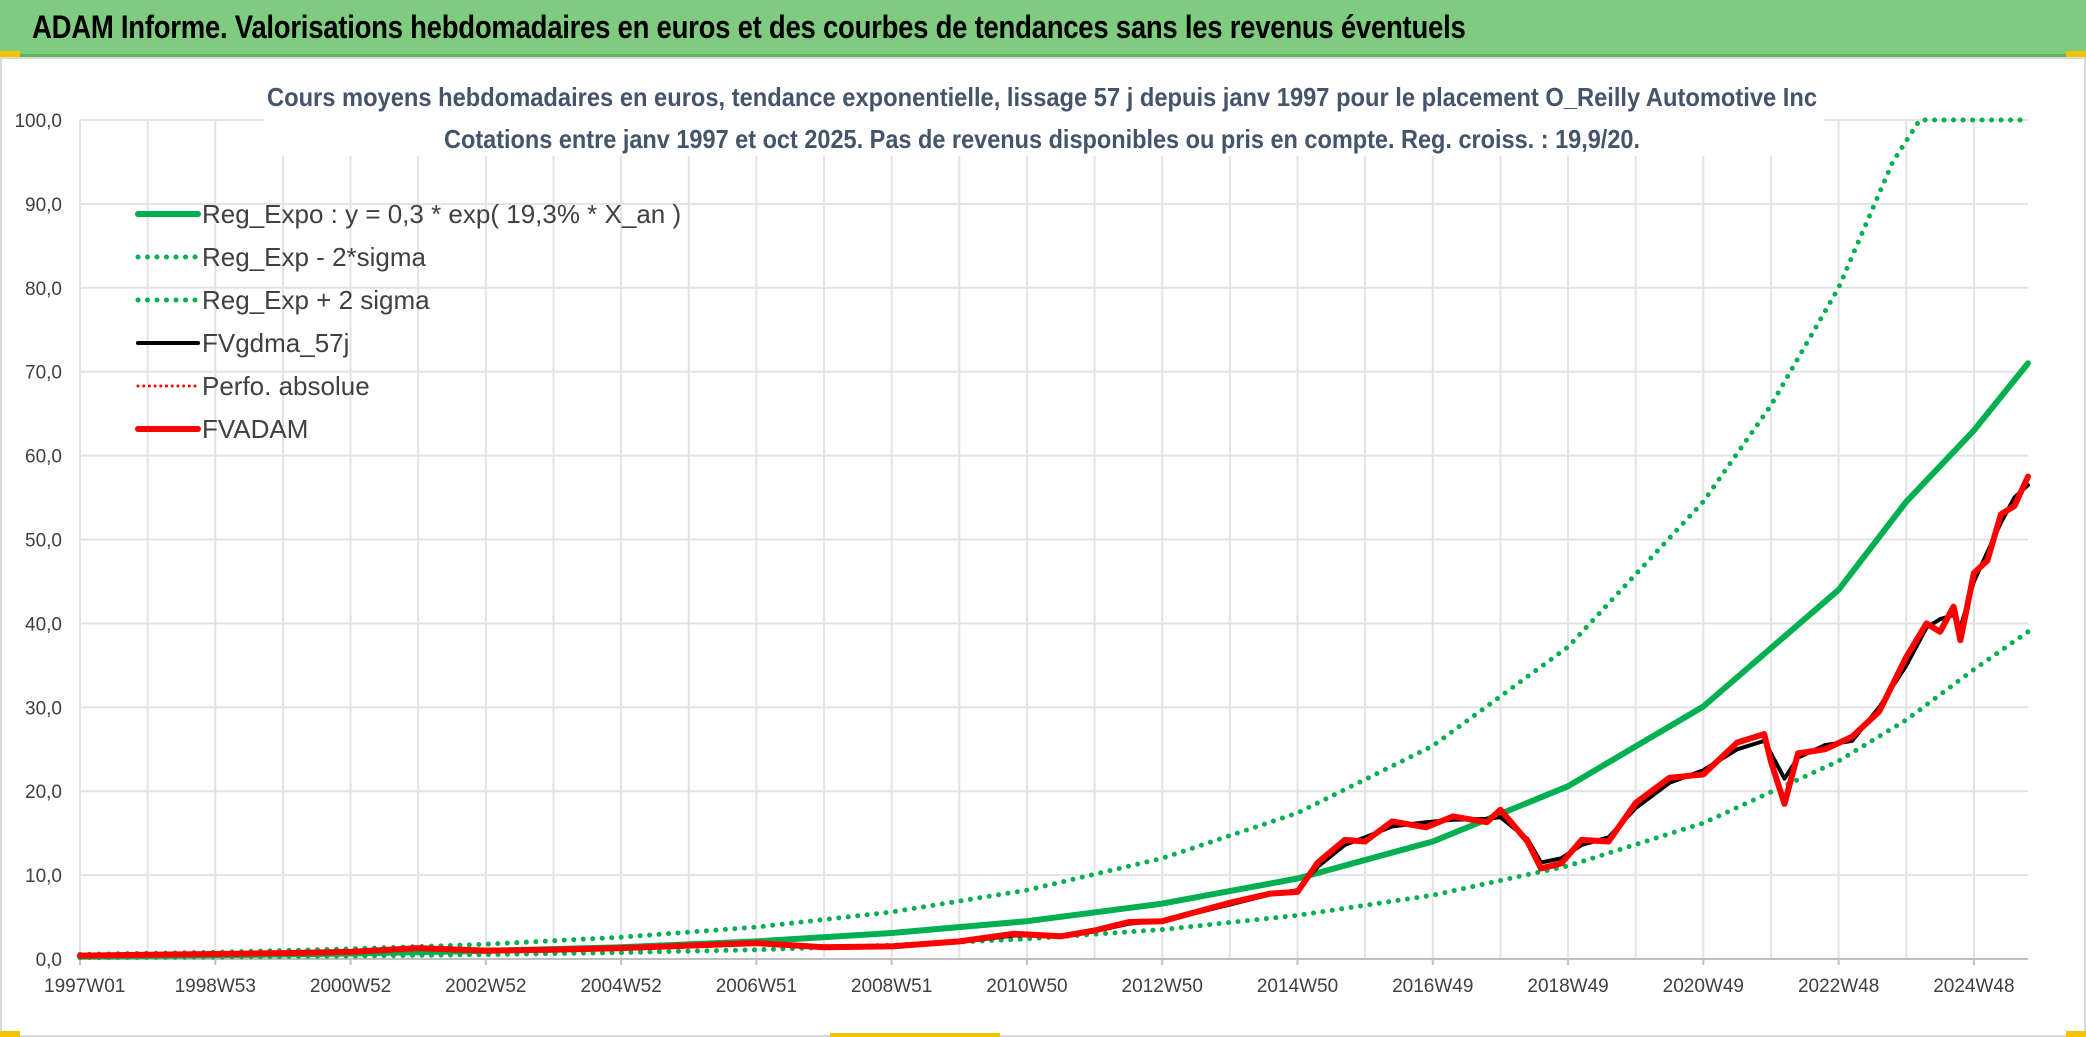 The height and width of the screenshot is (1037, 2086). What do you see at coordinates (350, 986) in the screenshot?
I see `x-tick-label: 2000W52` at bounding box center [350, 986].